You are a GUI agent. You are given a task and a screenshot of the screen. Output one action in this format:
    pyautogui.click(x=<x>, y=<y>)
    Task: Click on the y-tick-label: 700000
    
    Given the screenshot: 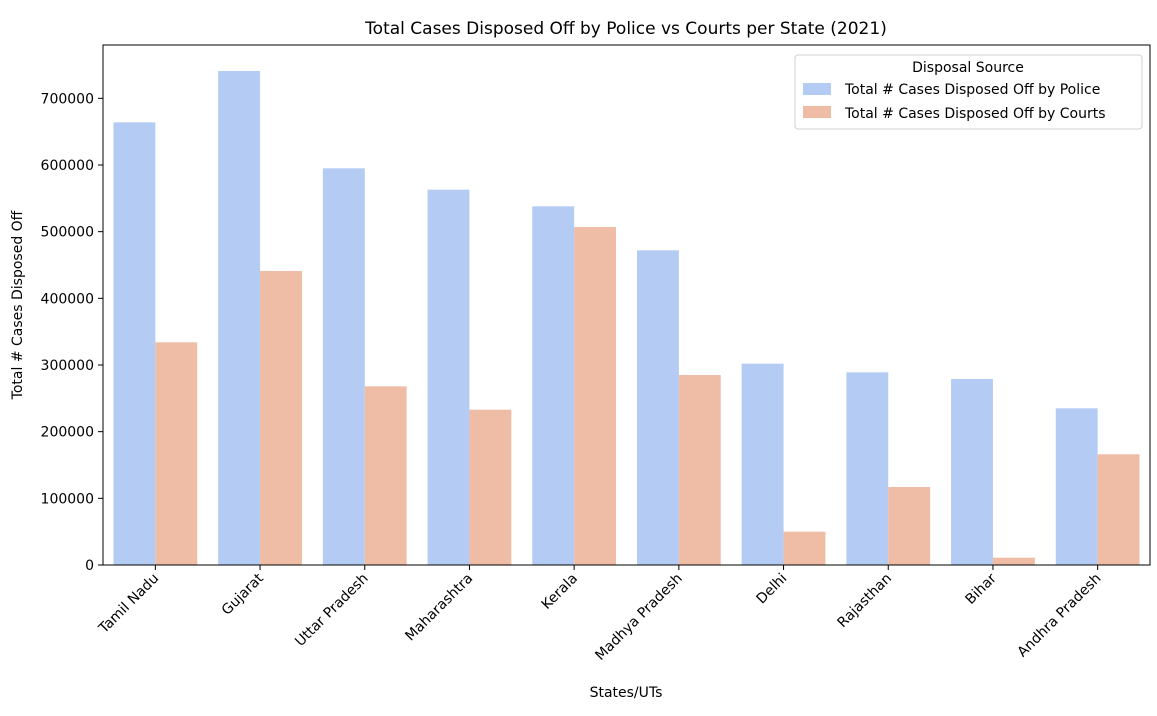 What is the action you would take?
    pyautogui.click(x=67, y=99)
    